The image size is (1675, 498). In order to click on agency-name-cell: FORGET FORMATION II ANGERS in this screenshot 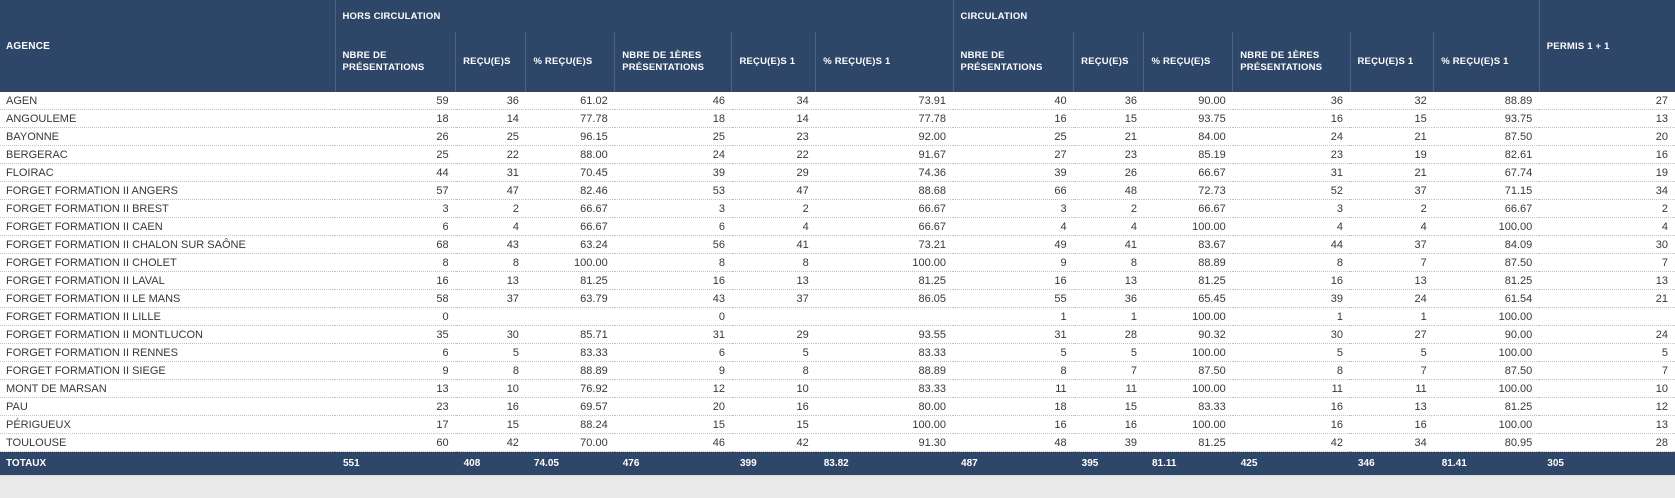, I will do `click(167, 190)`.